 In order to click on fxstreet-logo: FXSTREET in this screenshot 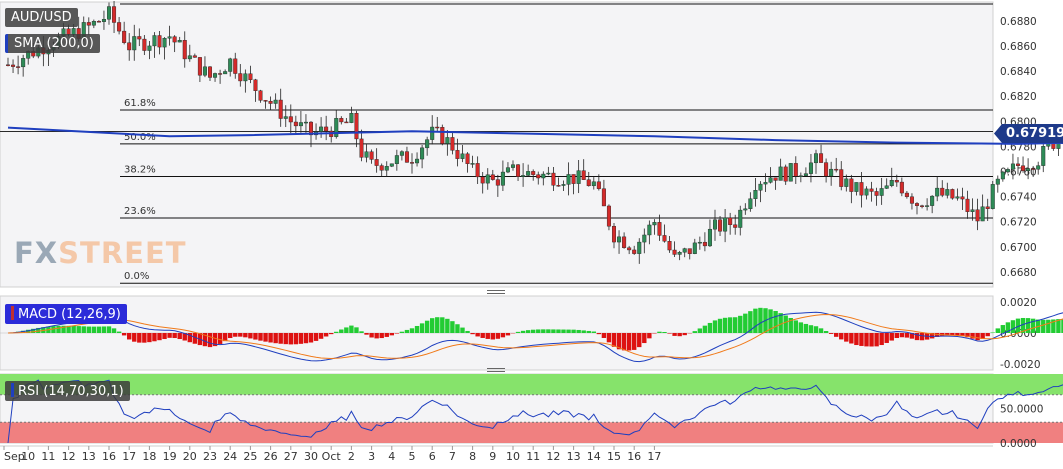, I will do `click(100, 253)`.